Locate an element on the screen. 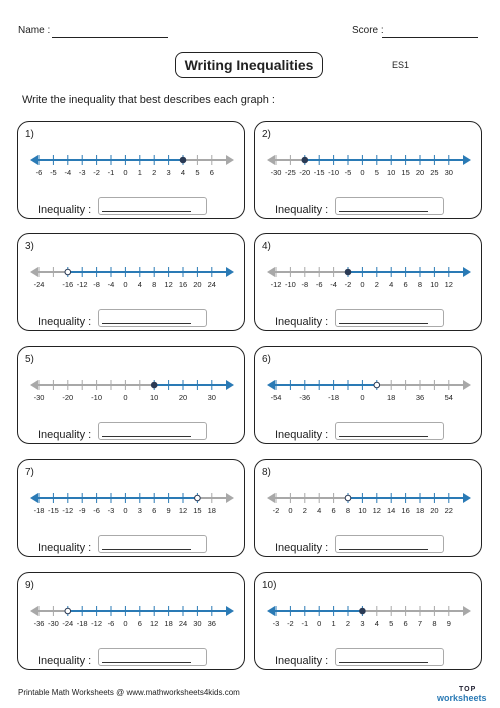 The image size is (500, 708). number-line: -18 -15 -12 -9 -6 -3 0 3 6 9 12 15 18 is located at coordinates (132, 504).